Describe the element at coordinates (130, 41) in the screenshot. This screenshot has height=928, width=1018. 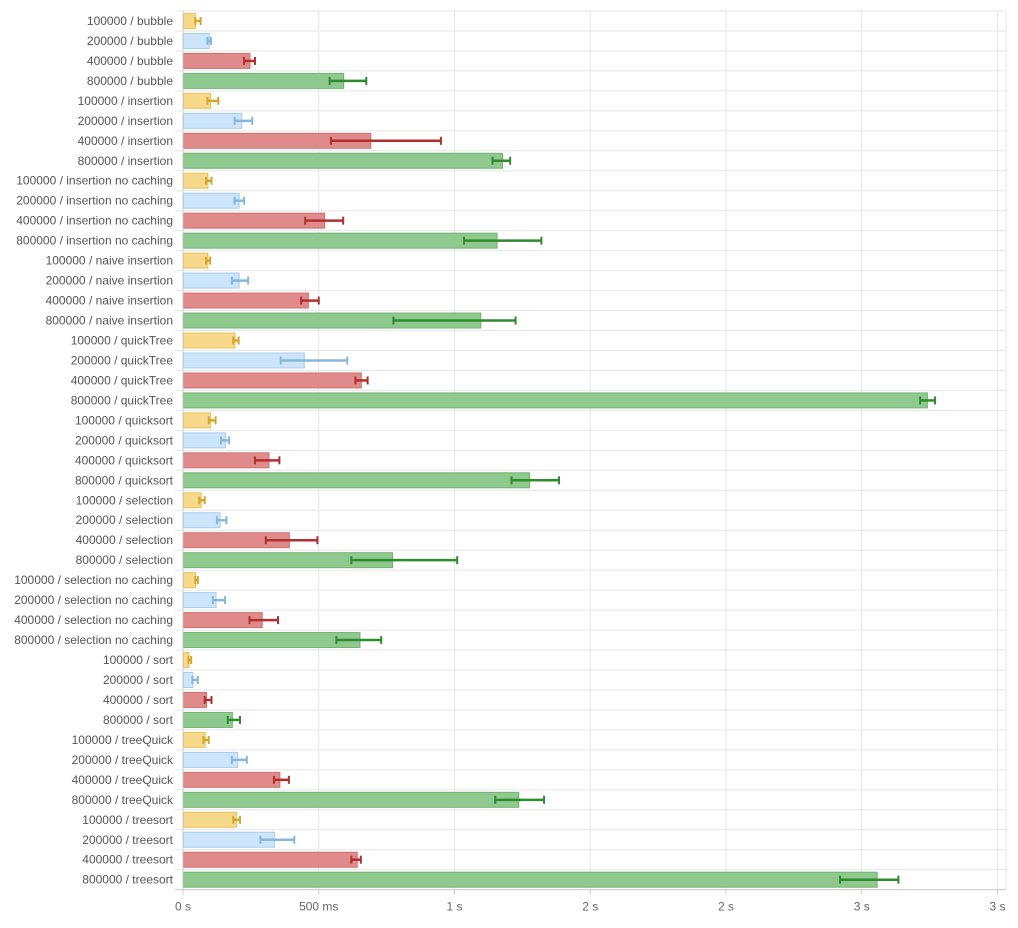
I see `category-label: 200000 / bubble` at that location.